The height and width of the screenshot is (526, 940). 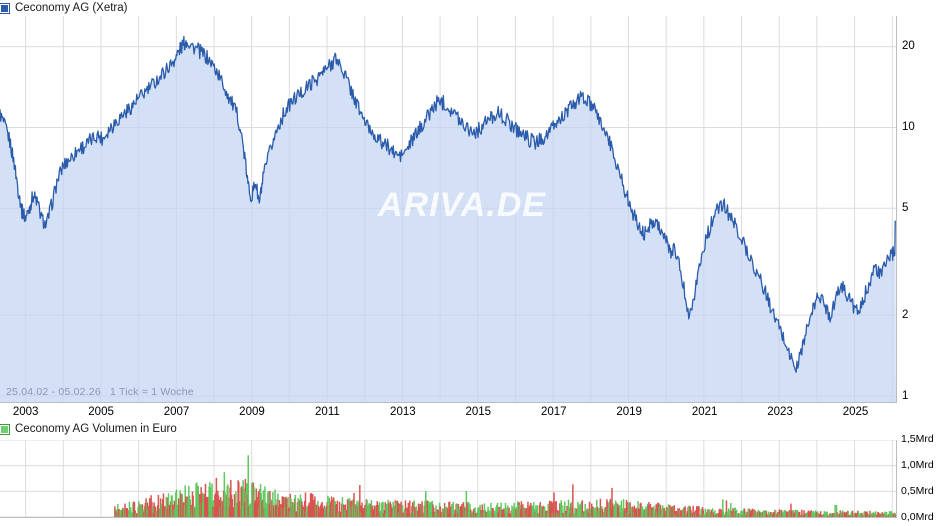 I want to click on volume-series-canvas, so click(x=448, y=478).